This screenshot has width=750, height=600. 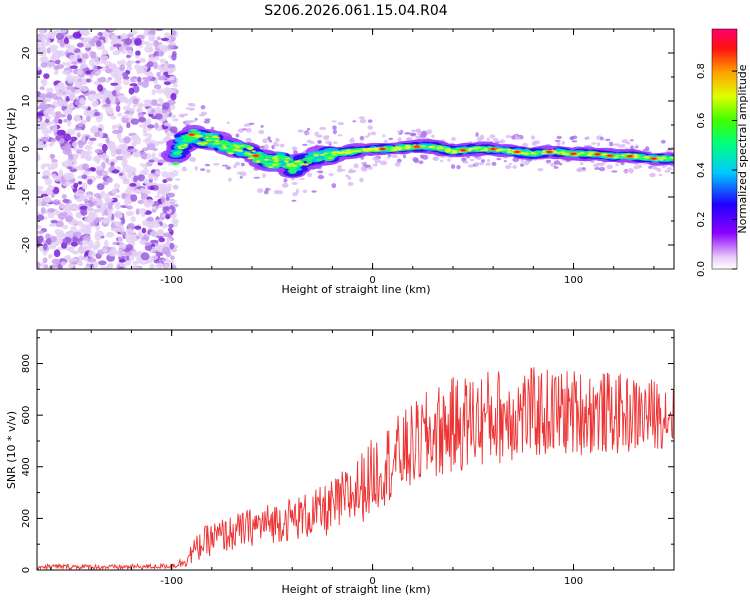 I want to click on snr-x-label: Height of straight line (km), so click(x=355, y=589).